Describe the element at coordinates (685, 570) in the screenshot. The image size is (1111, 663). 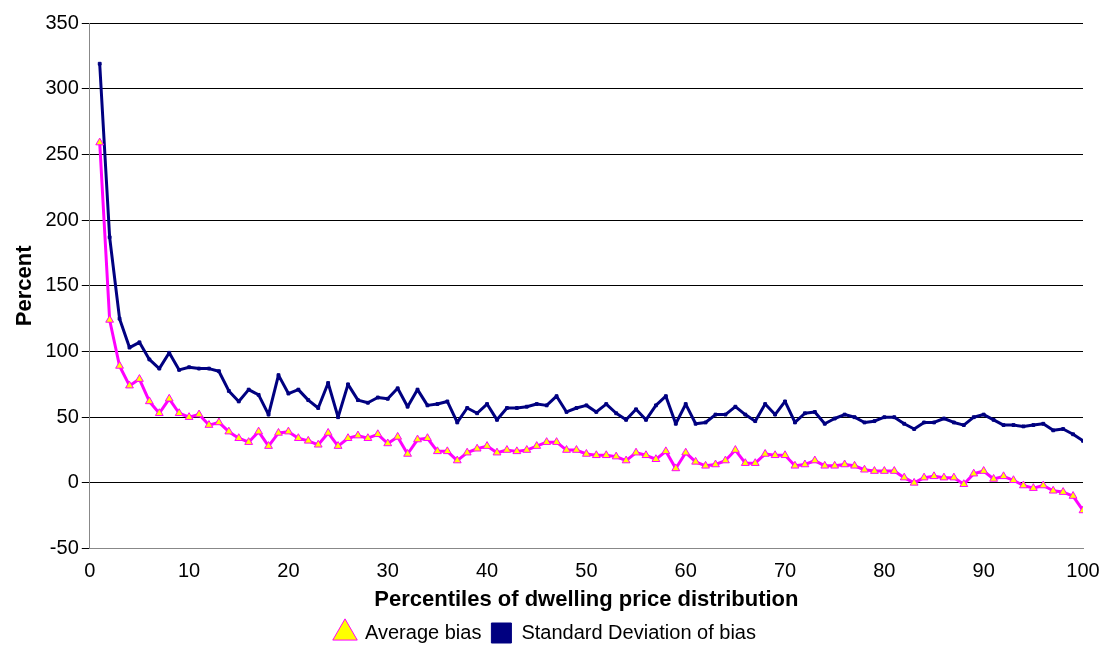
I see `x-tick-label: 60` at that location.